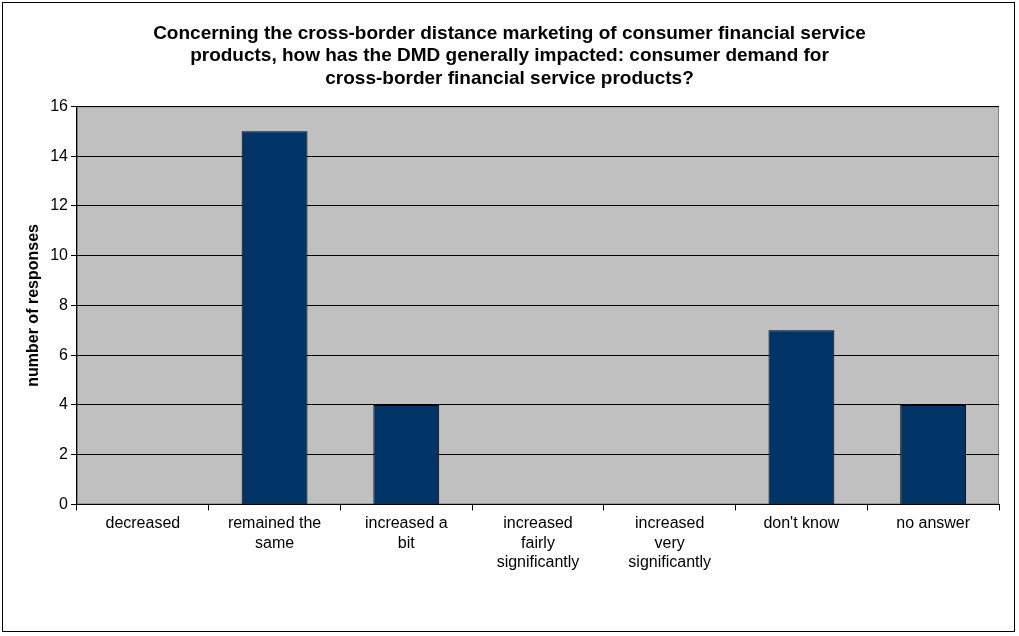 The width and height of the screenshot is (1019, 636). What do you see at coordinates (509, 55) in the screenshot?
I see `chart-title: Concerning the cross-border distance marketing of consumer financial service products, how has the DMD generally impacted: consumer demand for cross-border financial service products?` at bounding box center [509, 55].